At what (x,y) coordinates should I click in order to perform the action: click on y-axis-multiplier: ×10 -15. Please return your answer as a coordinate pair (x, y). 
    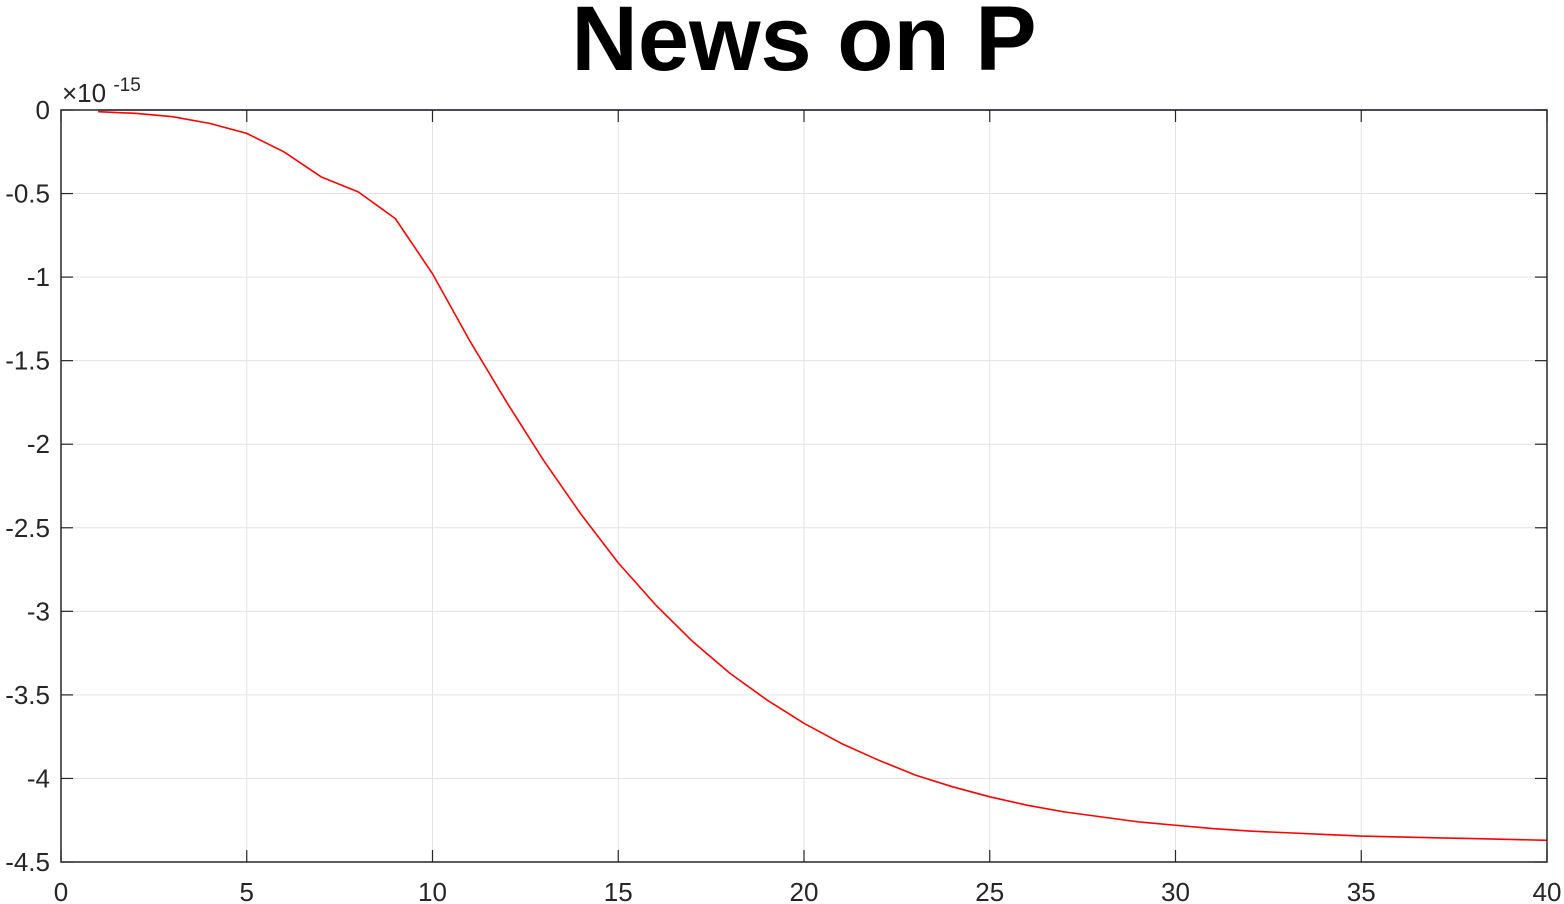
    Looking at the image, I should click on (101, 91).